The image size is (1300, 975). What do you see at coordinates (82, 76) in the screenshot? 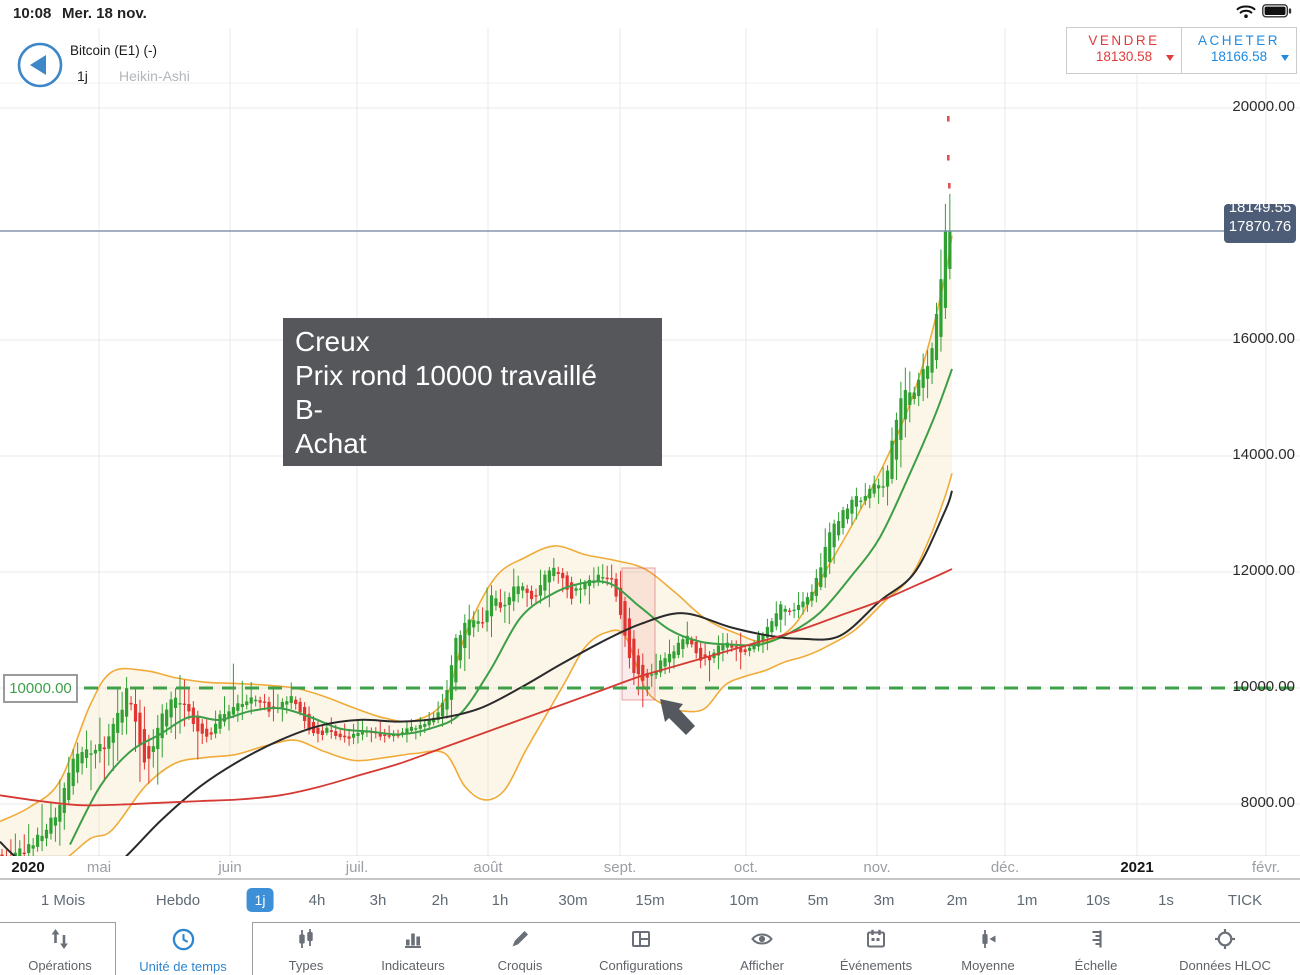
I see `header-timeframe: 1j` at bounding box center [82, 76].